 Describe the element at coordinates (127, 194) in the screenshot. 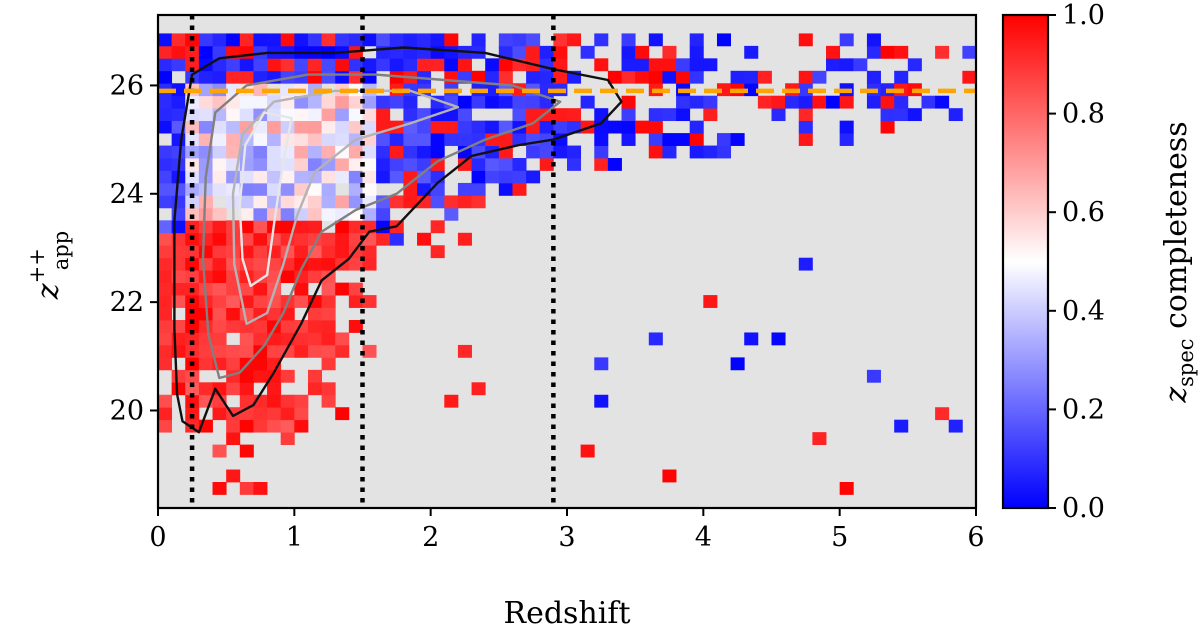

I see `y-tick-label: 24` at that location.